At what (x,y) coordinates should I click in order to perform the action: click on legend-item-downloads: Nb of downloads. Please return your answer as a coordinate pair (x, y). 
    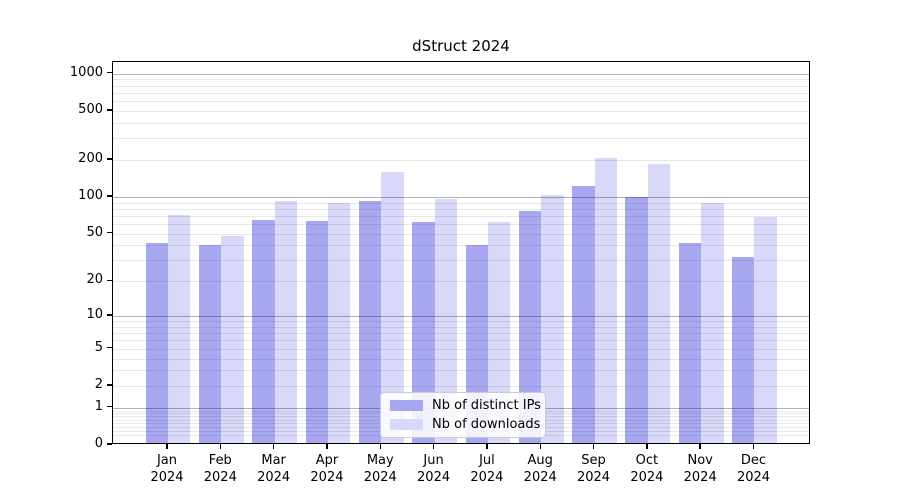
    Looking at the image, I should click on (467, 424).